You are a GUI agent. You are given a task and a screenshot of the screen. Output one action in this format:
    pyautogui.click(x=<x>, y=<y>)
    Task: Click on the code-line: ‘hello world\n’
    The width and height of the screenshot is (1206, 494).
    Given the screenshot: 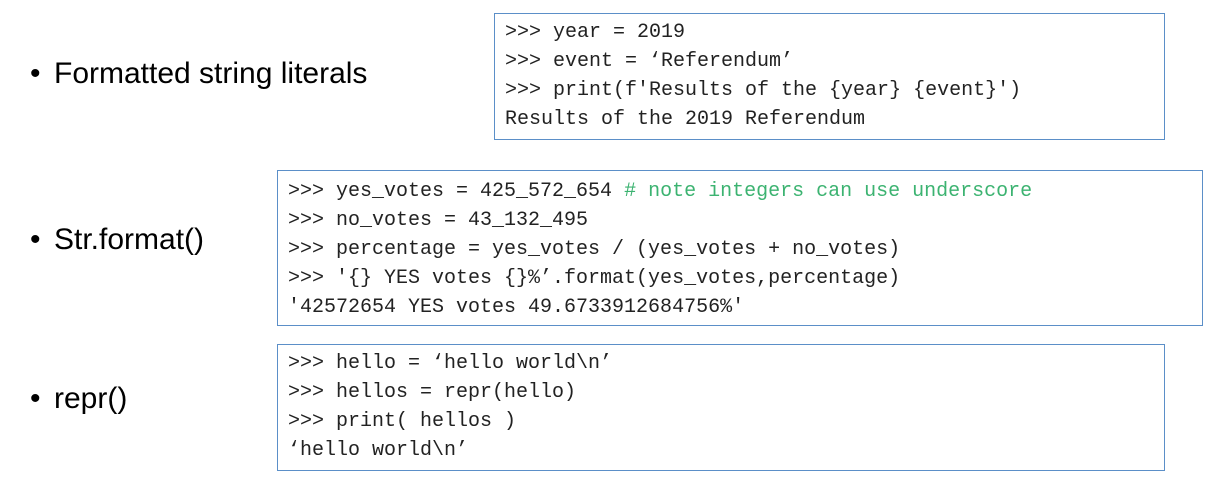 What is the action you would take?
    pyautogui.click(x=378, y=450)
    